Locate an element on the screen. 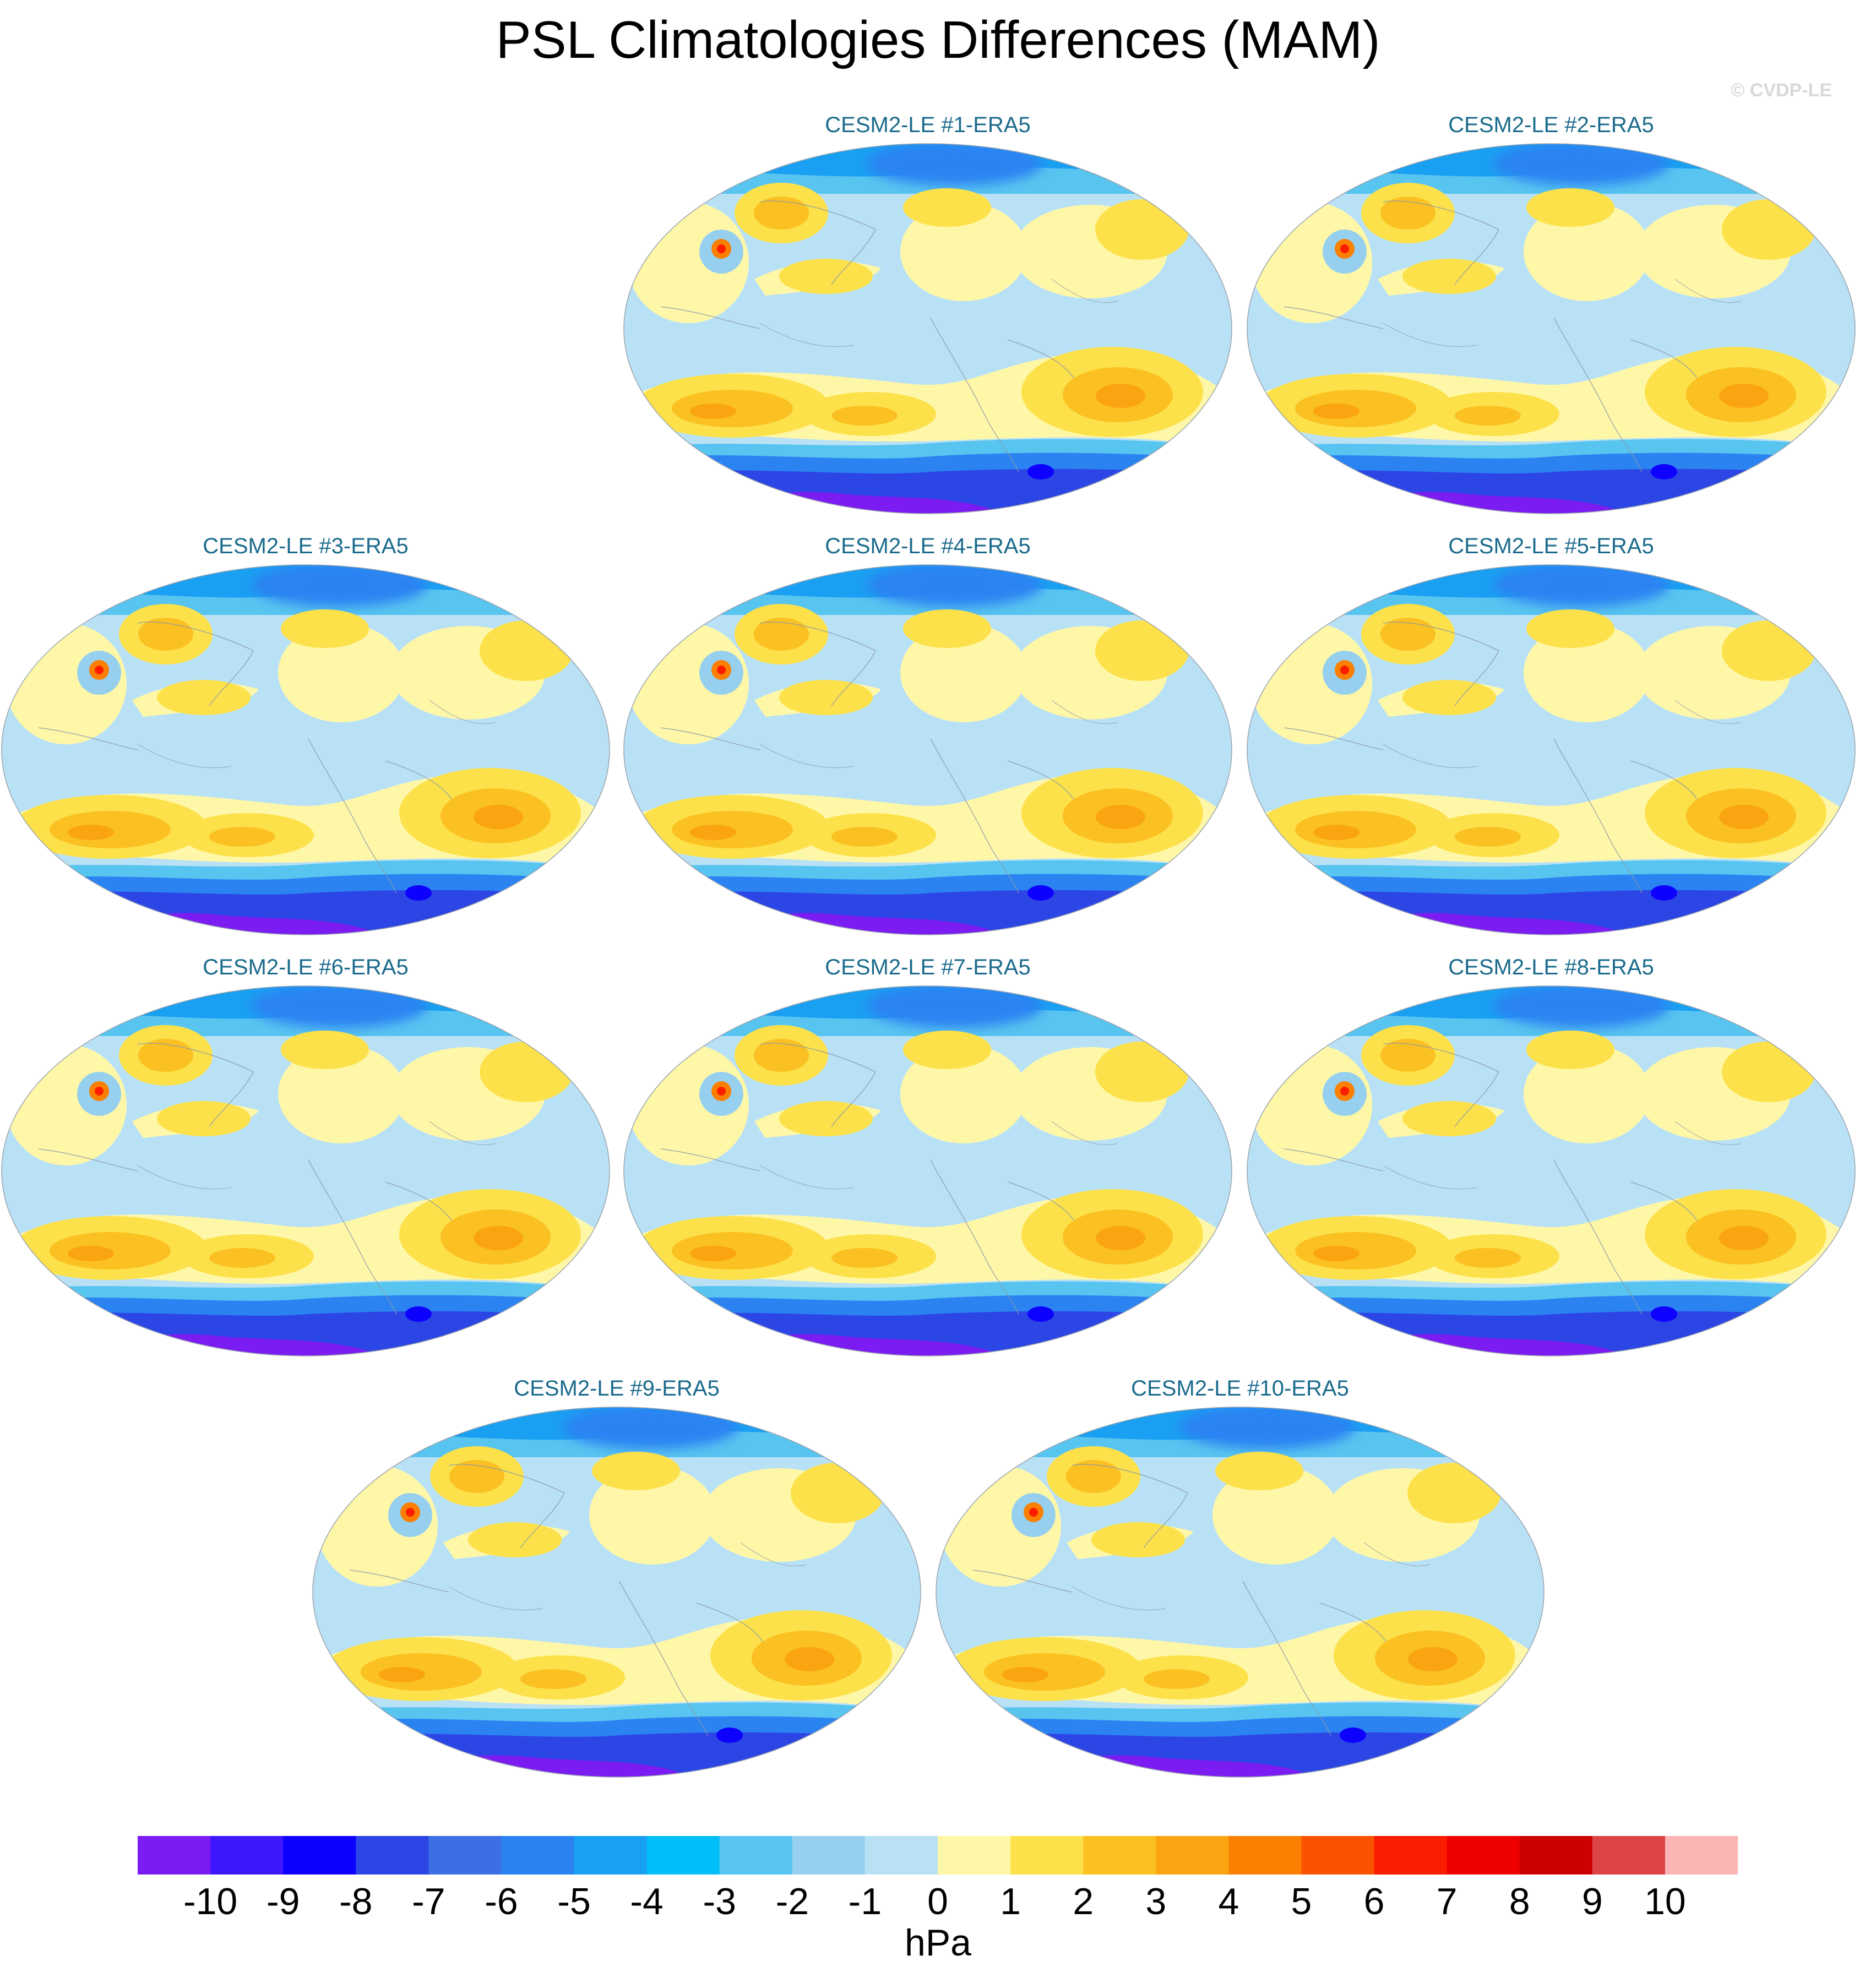 The image size is (1876, 1978). map-panel: CESM2-LE #6-ERA5 is located at coordinates (305, 1155).